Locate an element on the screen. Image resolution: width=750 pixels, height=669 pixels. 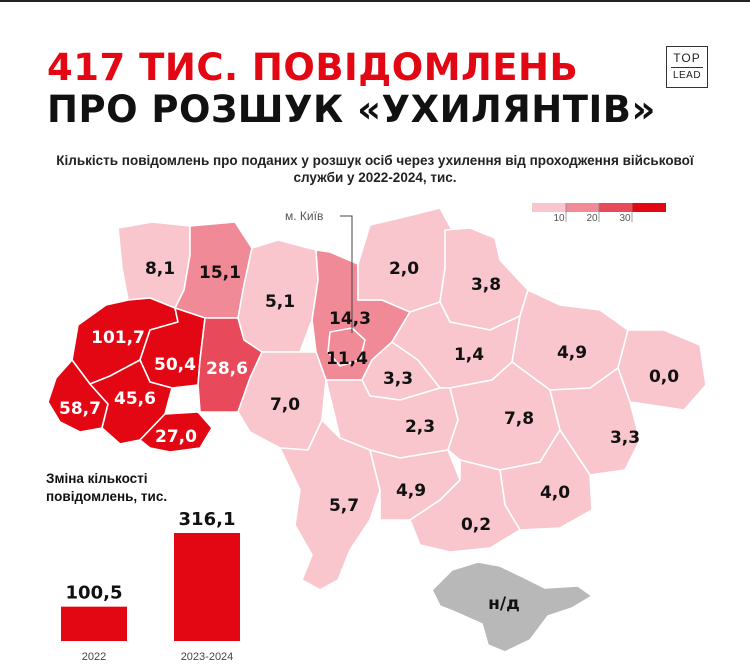
label-chernihiv: 2,0 is located at coordinates (404, 269).